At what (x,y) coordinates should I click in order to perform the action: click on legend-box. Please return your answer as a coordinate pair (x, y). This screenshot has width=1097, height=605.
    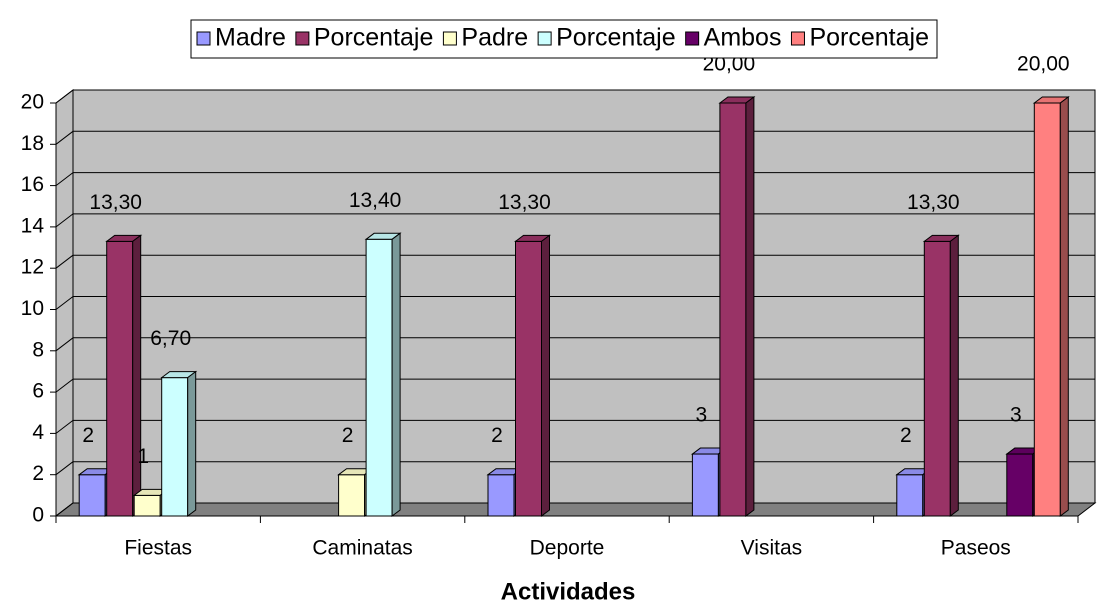
    Looking at the image, I should click on (564, 39).